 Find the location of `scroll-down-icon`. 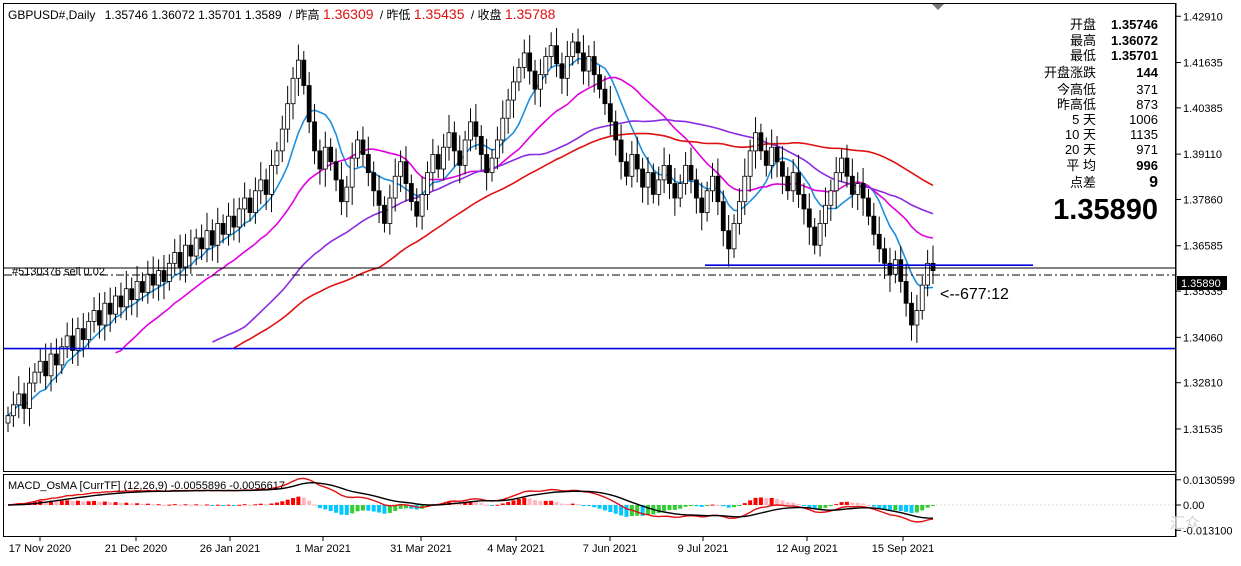

scroll-down-icon is located at coordinates (938, 7).